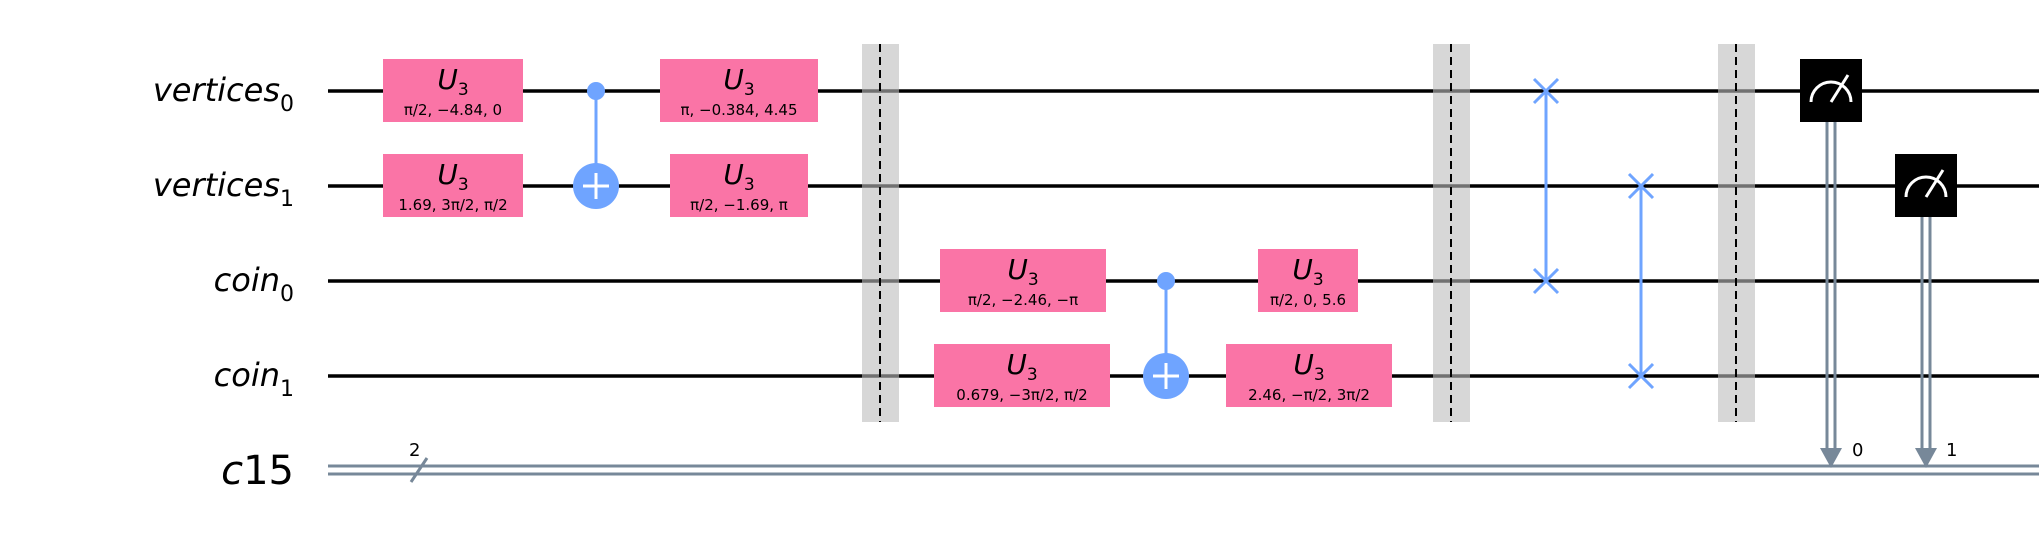  What do you see at coordinates (419, 470) in the screenshot?
I see `classical-width-slash` at bounding box center [419, 470].